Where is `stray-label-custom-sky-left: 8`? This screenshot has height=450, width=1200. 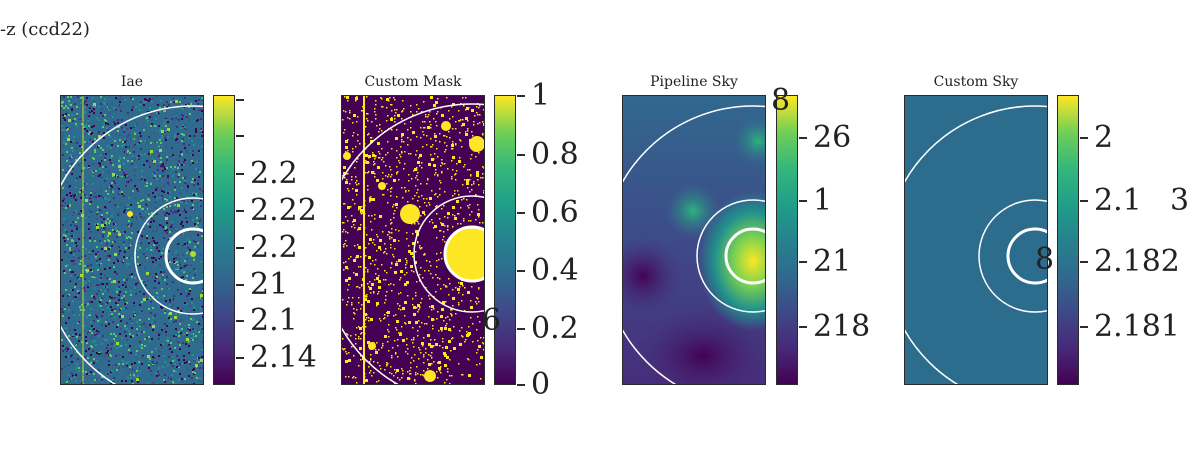 stray-label-custom-sky-left: 8 is located at coordinates (1045, 259).